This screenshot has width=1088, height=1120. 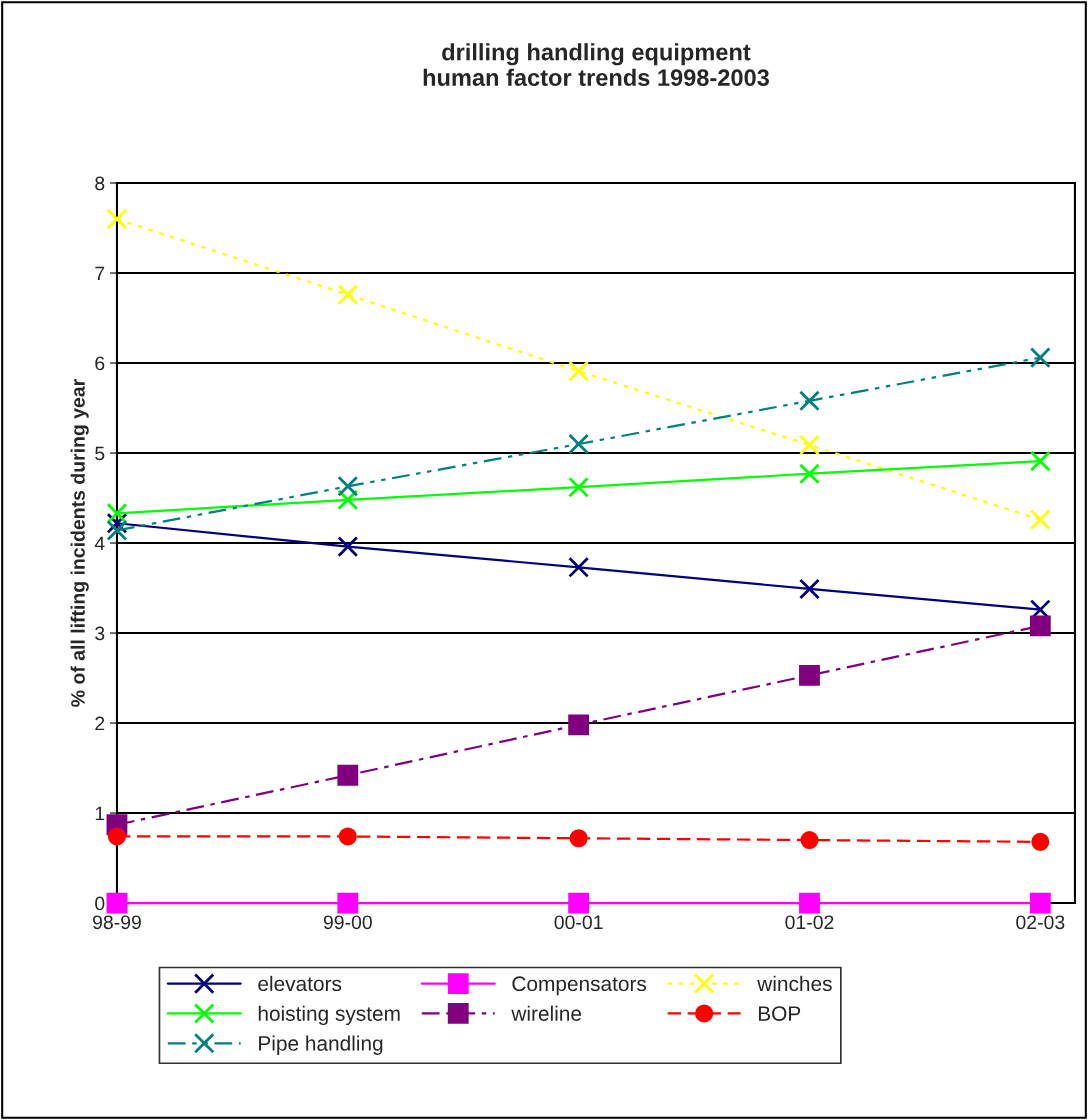 I want to click on chart-title: drilling handling equipment human factor trends 1998-2003, so click(x=596, y=65).